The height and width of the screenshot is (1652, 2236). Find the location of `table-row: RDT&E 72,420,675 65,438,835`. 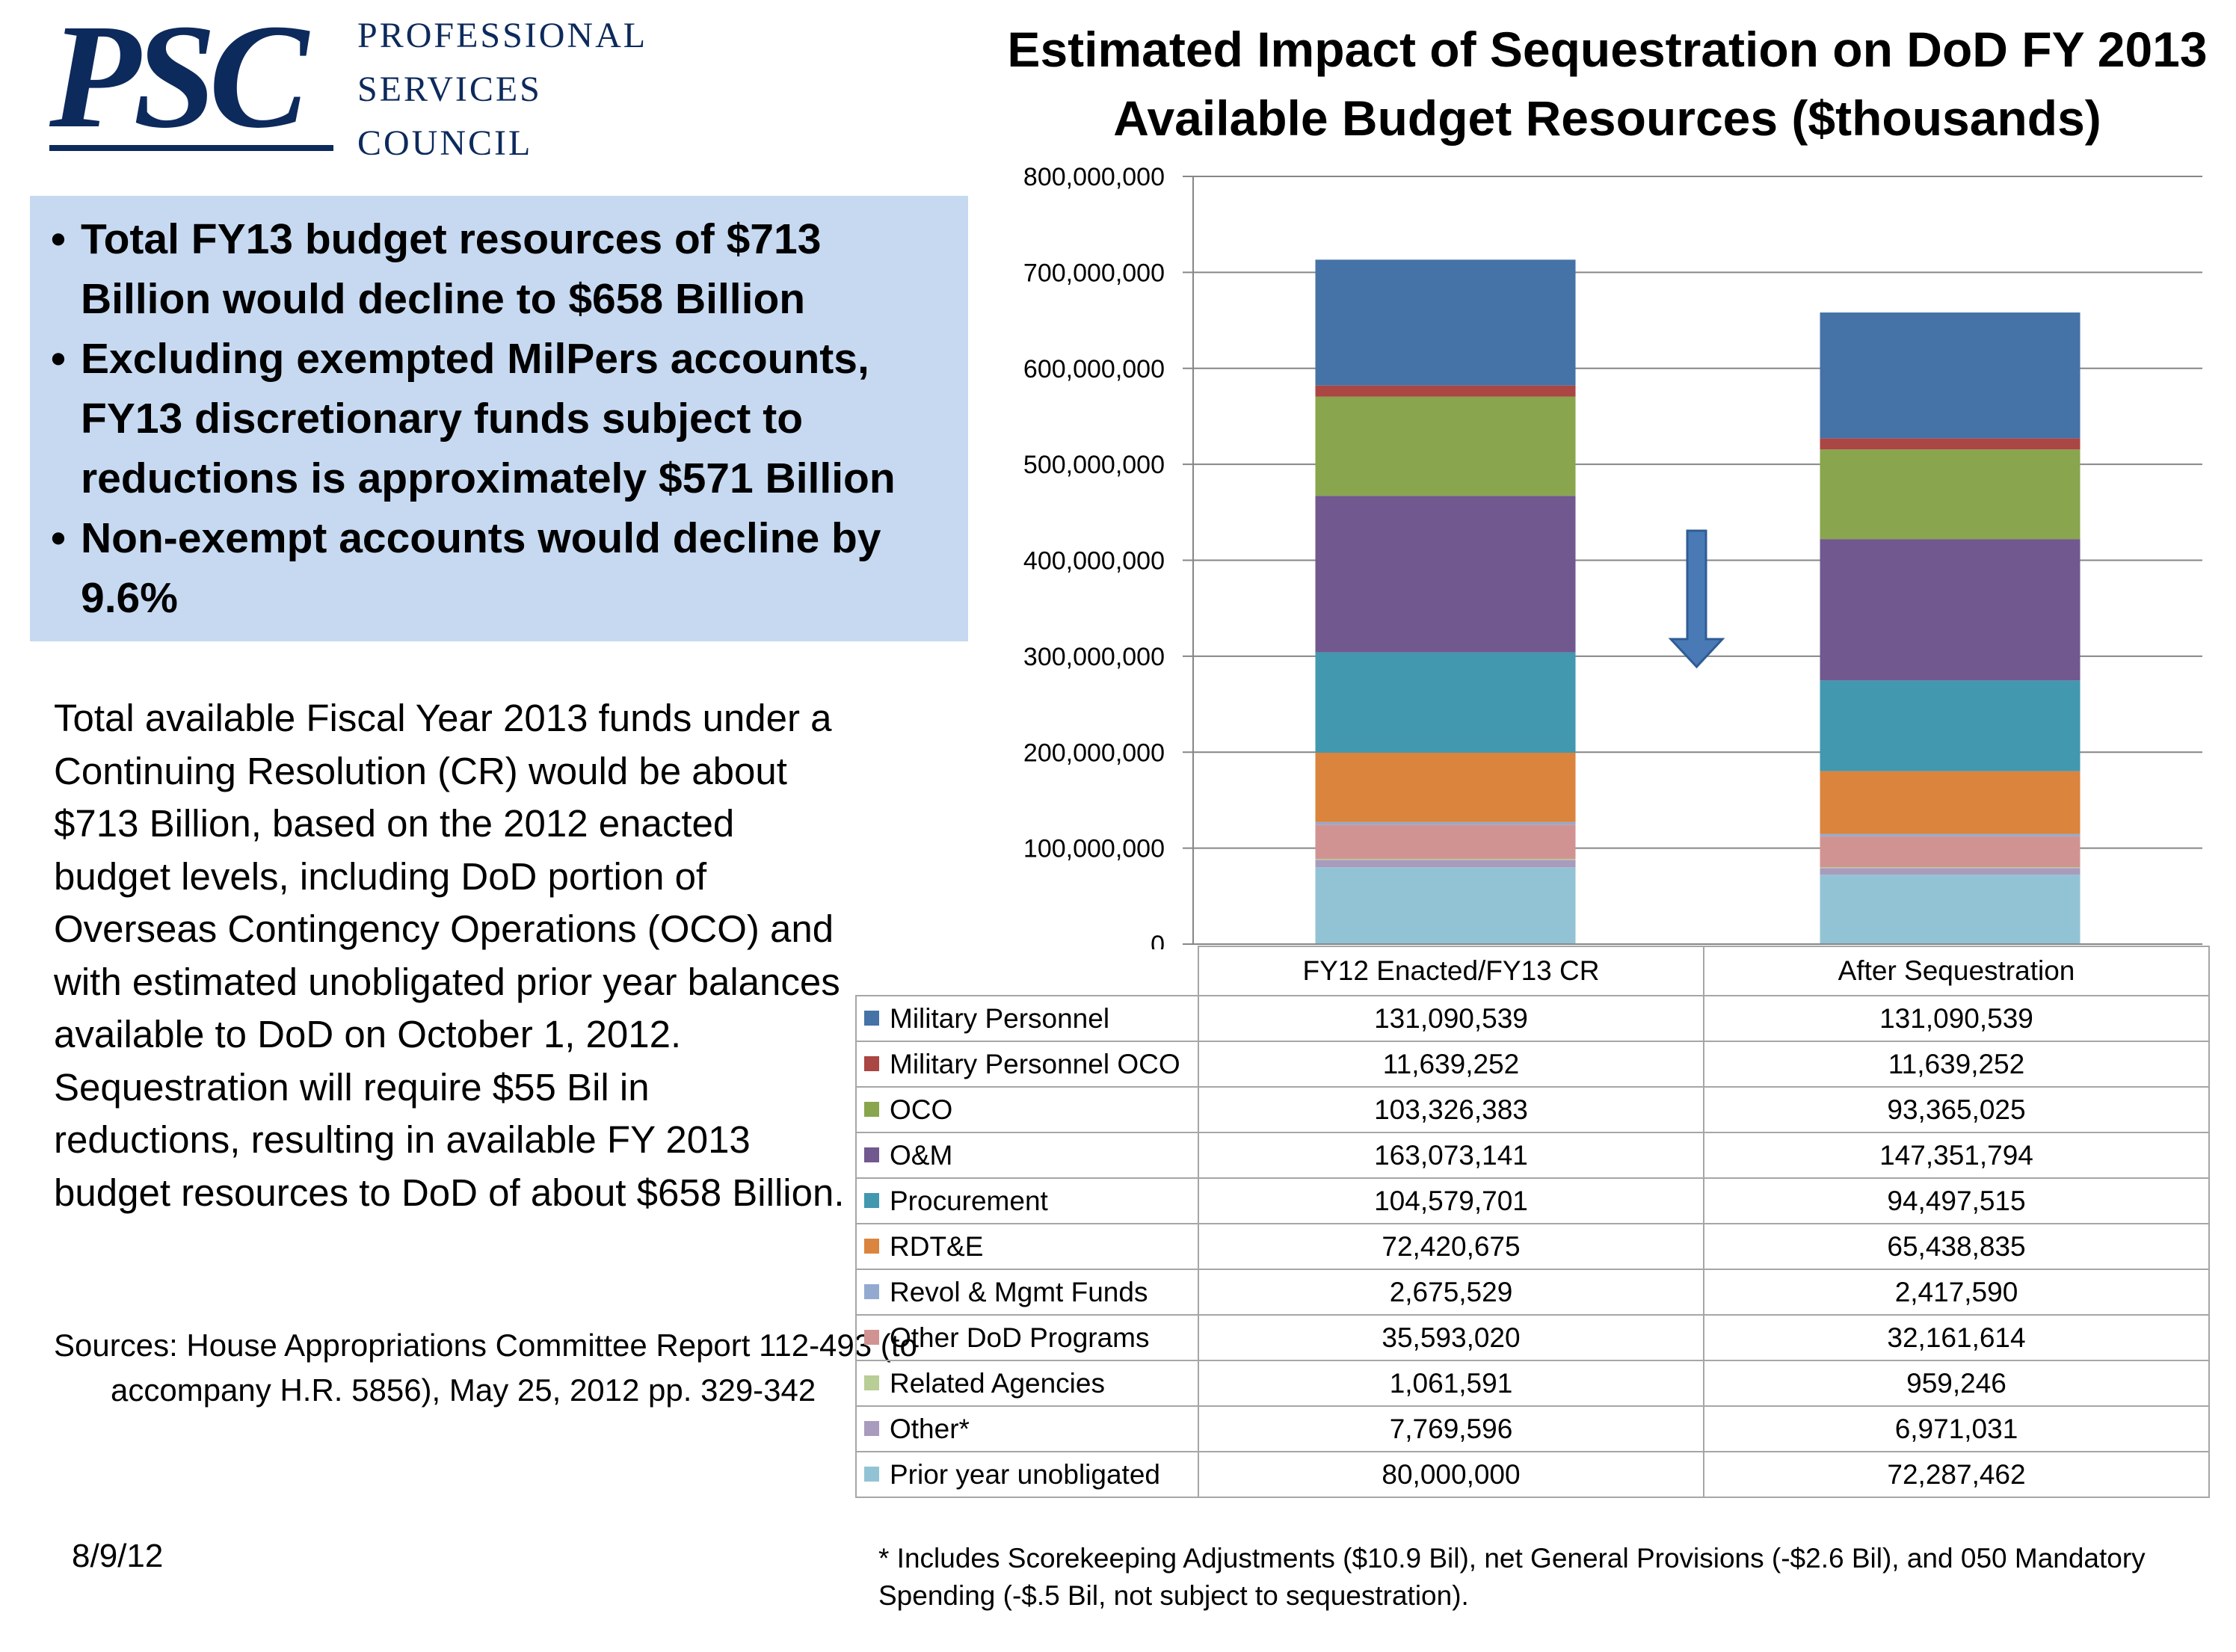

table-row: RDT&E 72,420,675 65,438,835 is located at coordinates (1532, 1246).